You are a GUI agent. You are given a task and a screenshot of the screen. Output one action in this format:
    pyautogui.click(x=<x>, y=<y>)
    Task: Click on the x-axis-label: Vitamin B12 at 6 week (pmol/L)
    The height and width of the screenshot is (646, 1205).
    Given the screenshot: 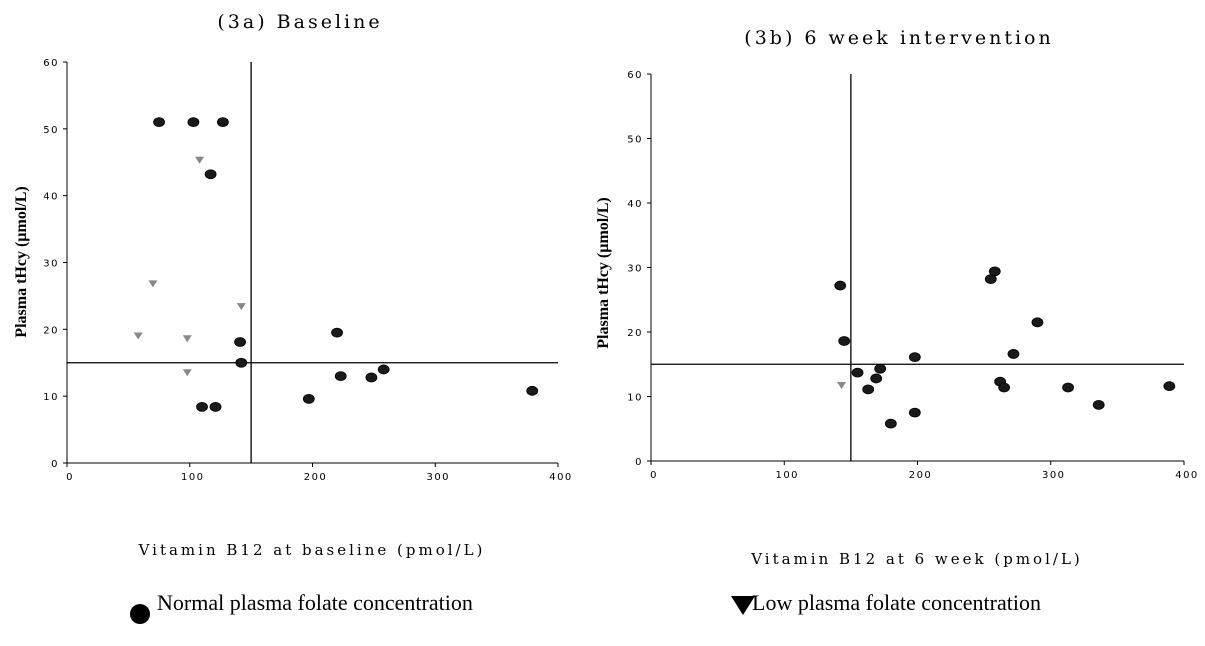 What is the action you would take?
    pyautogui.click(x=916, y=559)
    